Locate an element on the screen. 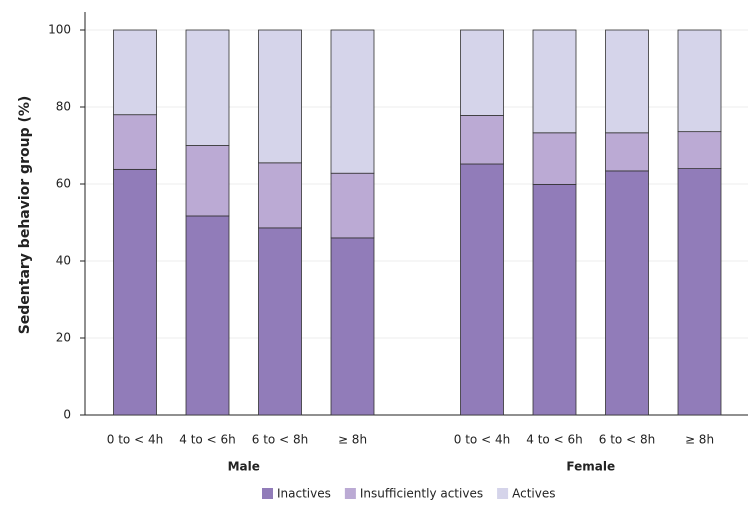 This screenshot has width=750, height=516. y-tick-label: 0 is located at coordinates (67, 415).